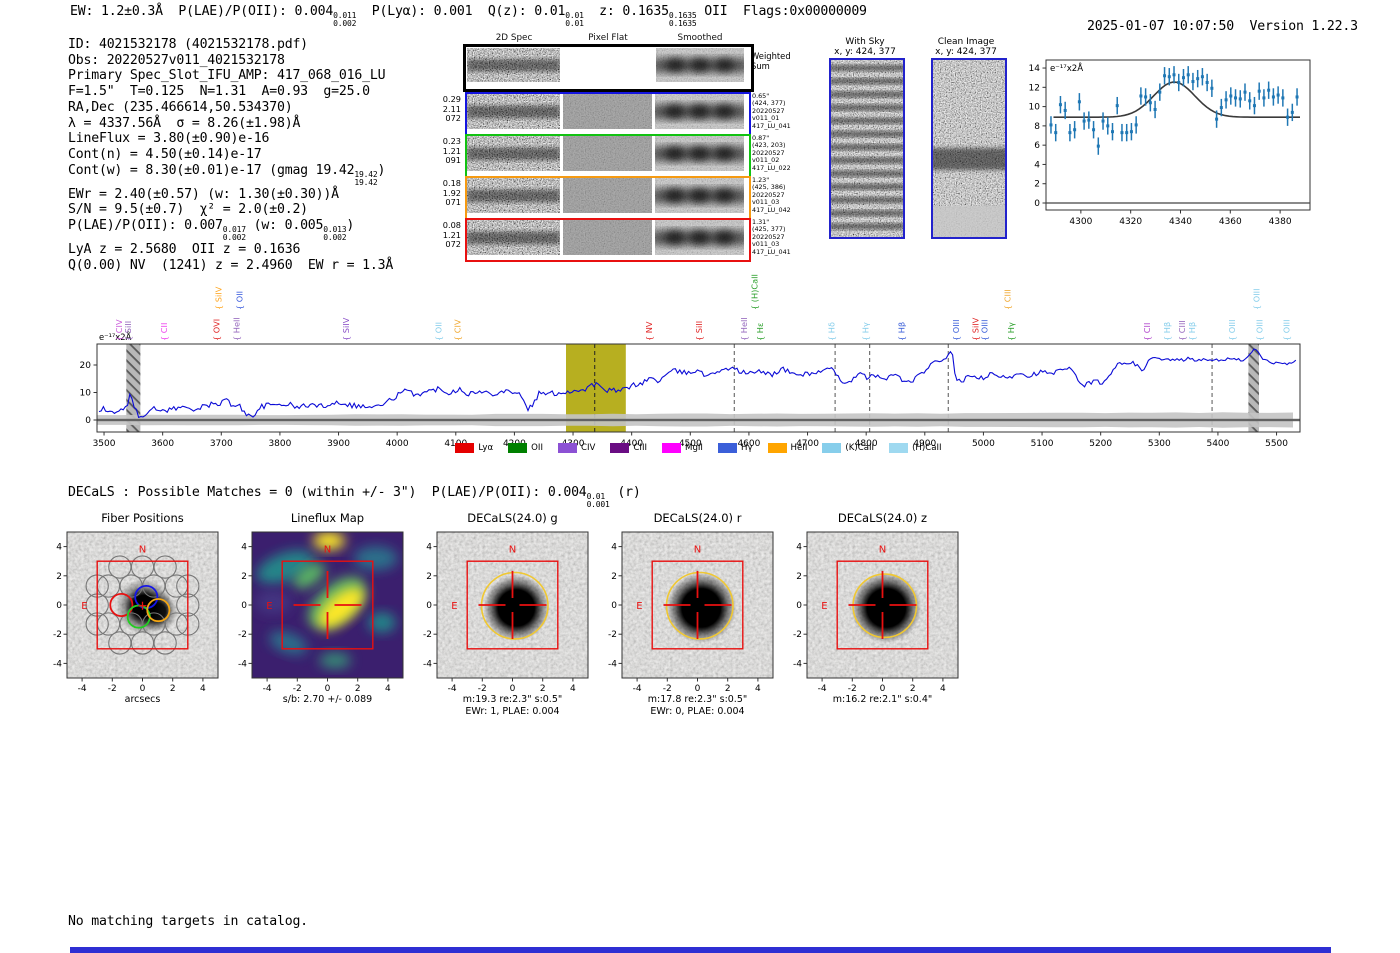 The width and height of the screenshot is (1400, 953). I want to click on fiber-row-left-labels: 0.18 1.92 071, so click(449, 193).